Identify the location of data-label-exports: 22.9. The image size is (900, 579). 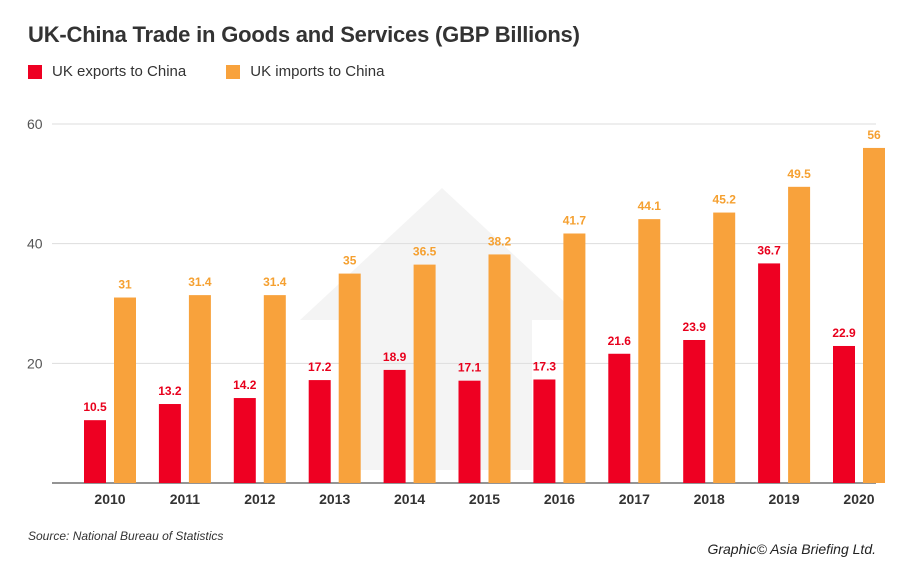
(844, 333).